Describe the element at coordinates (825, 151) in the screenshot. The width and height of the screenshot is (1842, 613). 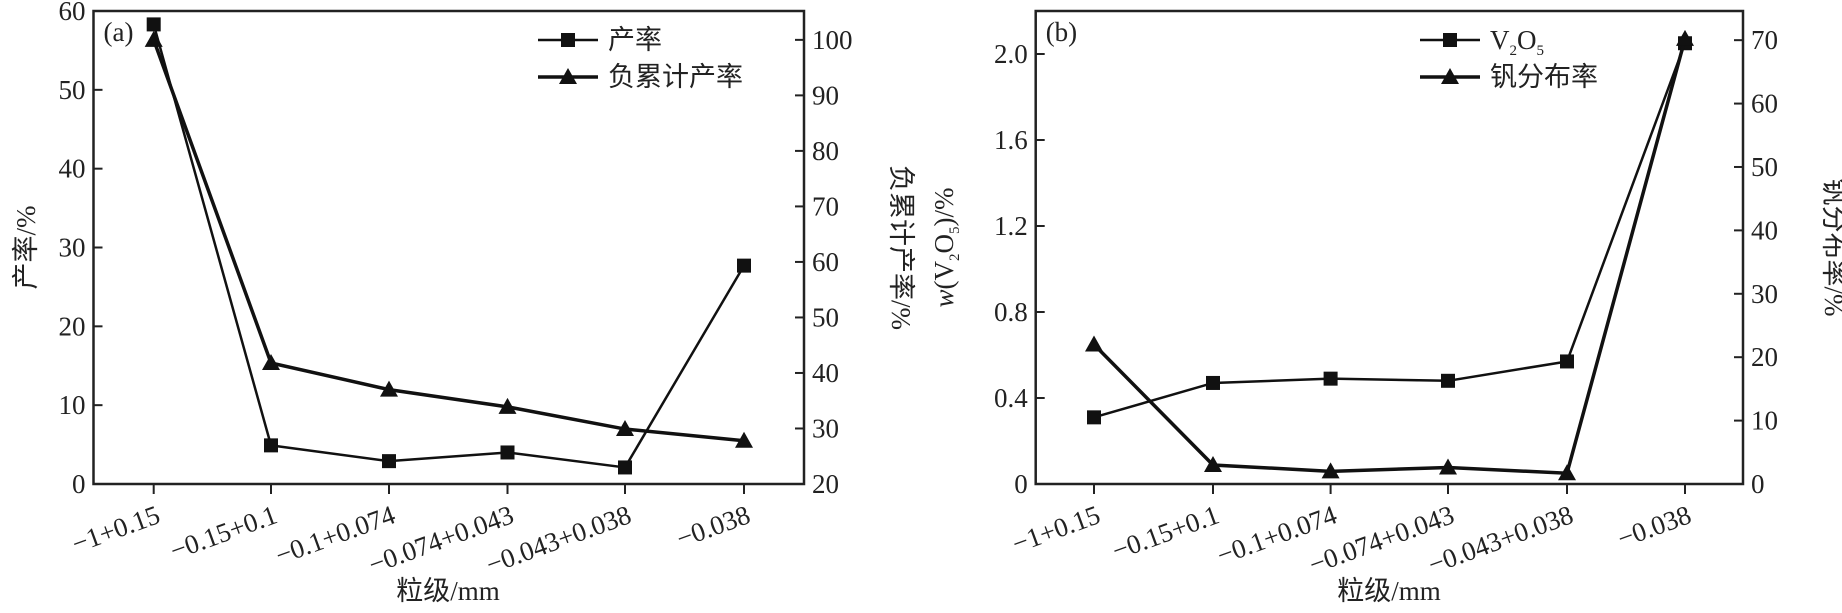
I see `y-right-tick-label: 80` at that location.